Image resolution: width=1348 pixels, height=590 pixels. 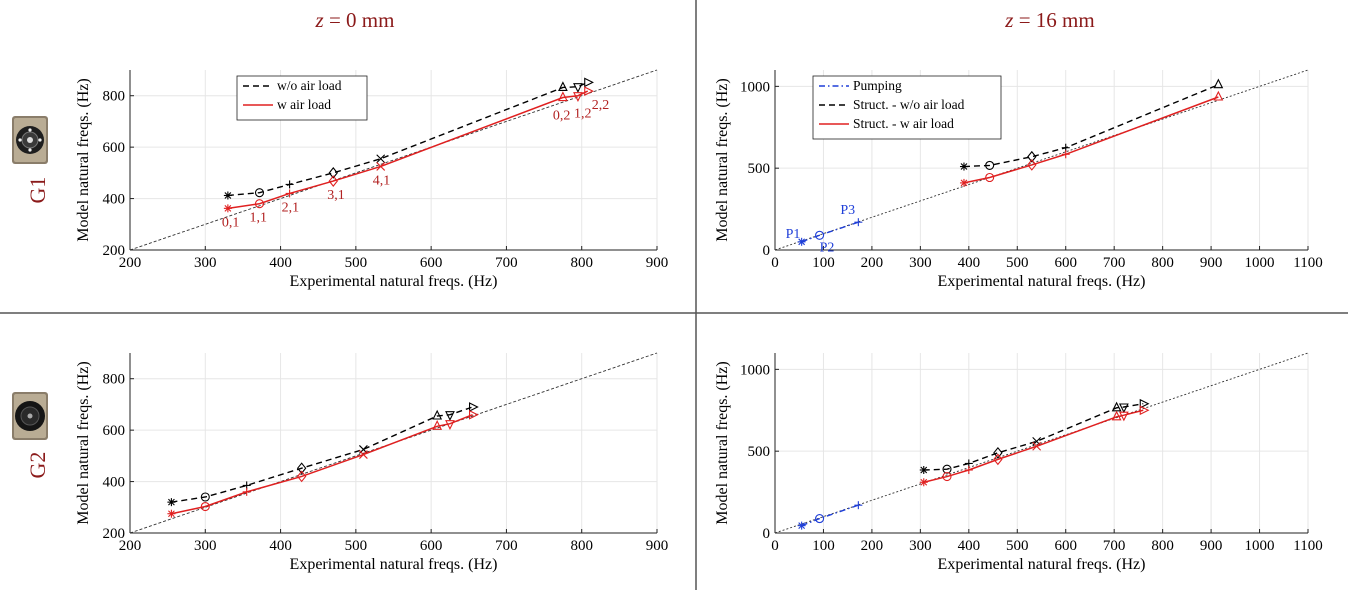 What do you see at coordinates (30, 416) in the screenshot?
I see `g2-speaker-photo` at bounding box center [30, 416].